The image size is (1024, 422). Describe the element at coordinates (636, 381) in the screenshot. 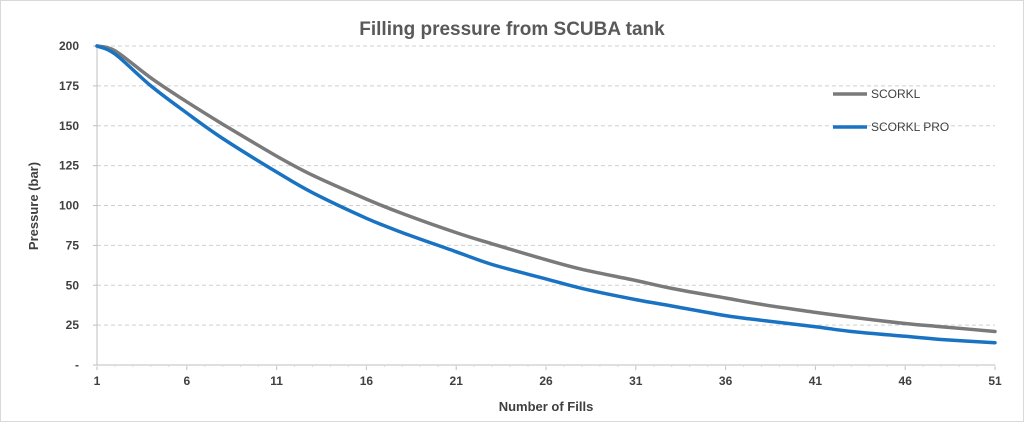

I see `x-tick-label: 31` at that location.